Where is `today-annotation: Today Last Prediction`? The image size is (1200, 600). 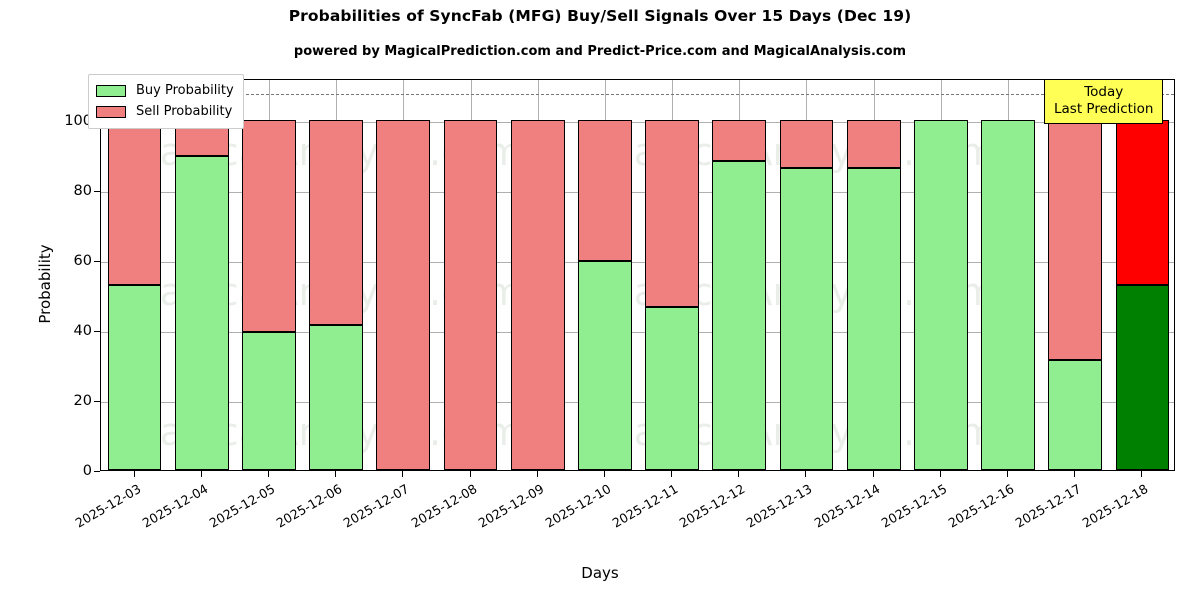
today-annotation: Today Last Prediction is located at coordinates (1104, 101).